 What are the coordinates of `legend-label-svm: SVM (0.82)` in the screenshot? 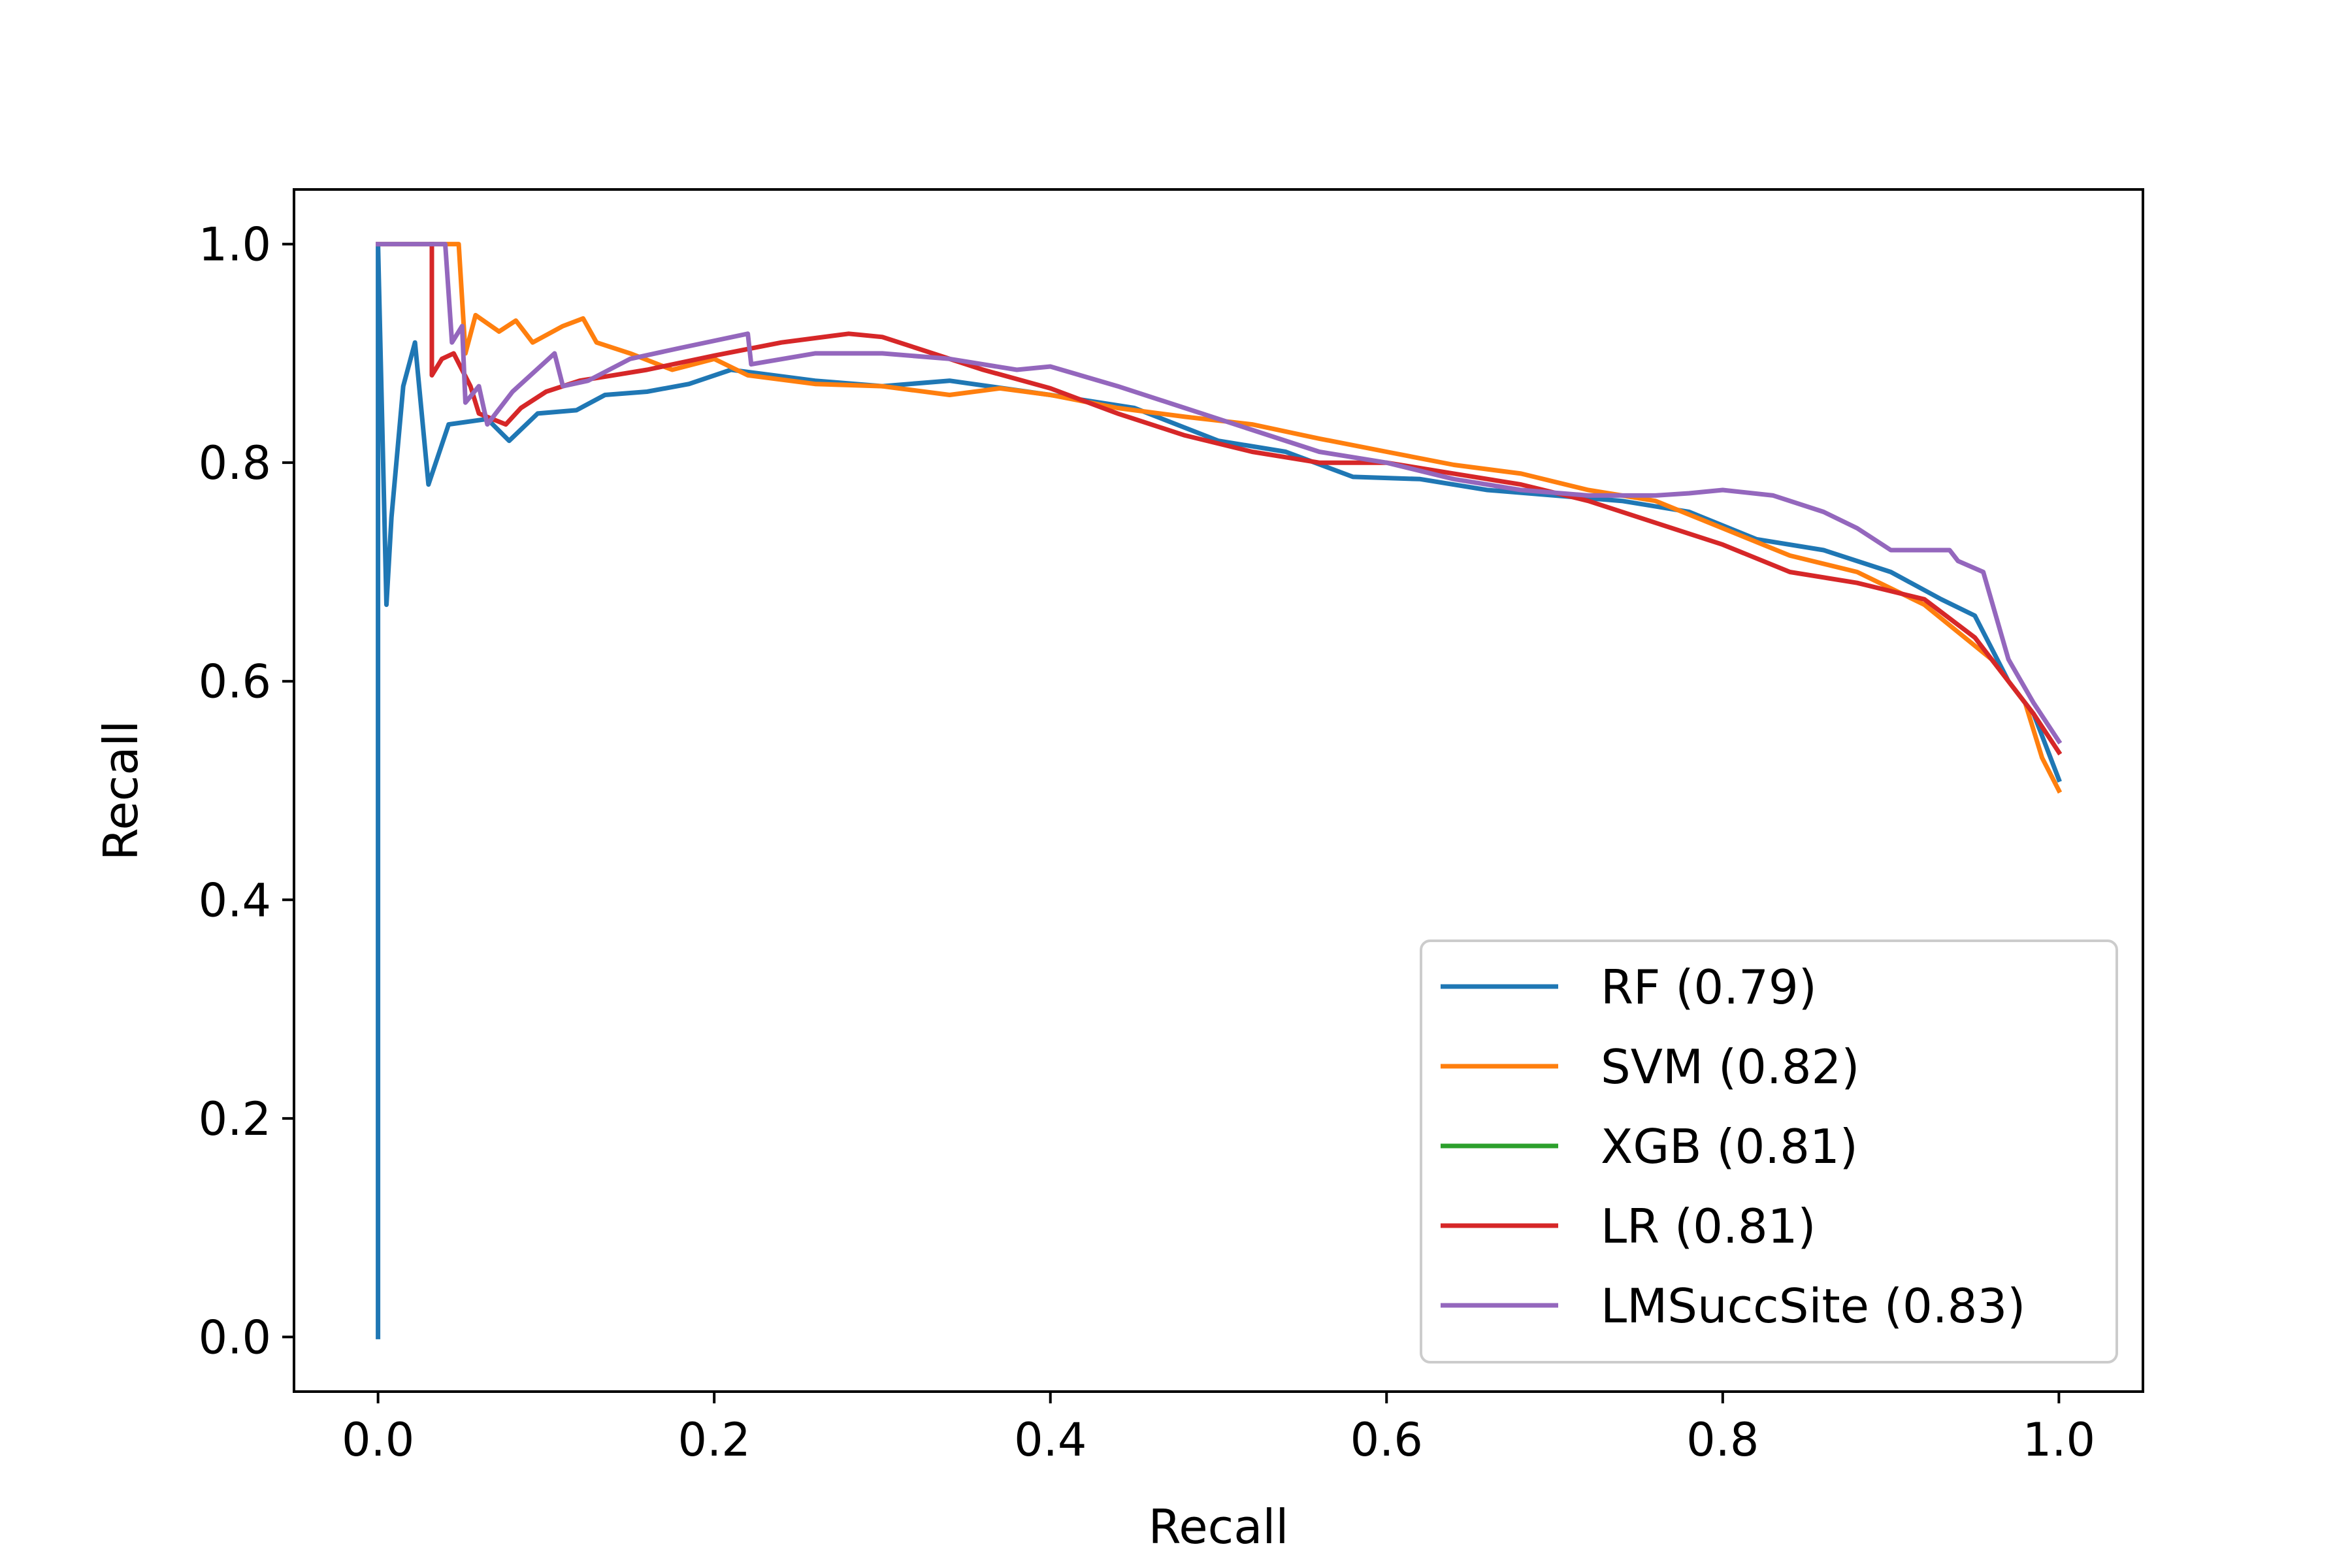 It's located at (1730, 1066).